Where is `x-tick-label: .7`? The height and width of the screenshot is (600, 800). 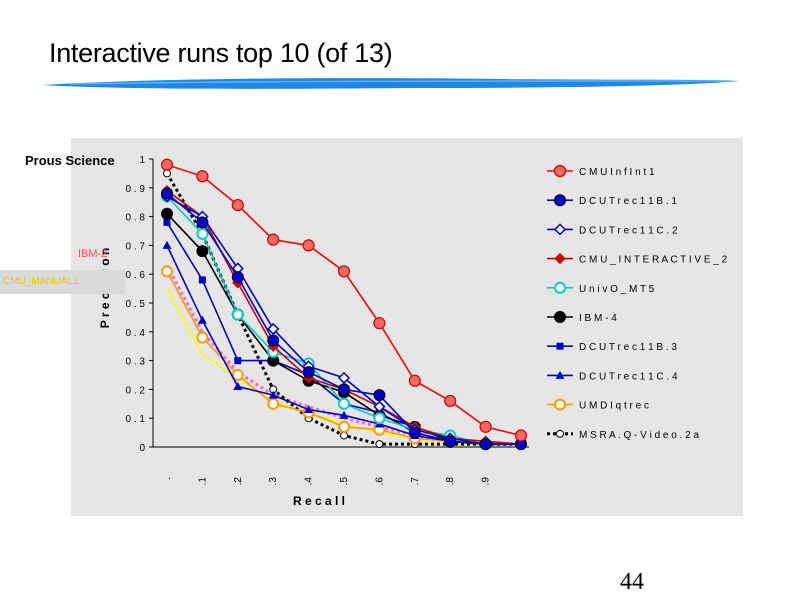 x-tick-label: .7 is located at coordinates (415, 481).